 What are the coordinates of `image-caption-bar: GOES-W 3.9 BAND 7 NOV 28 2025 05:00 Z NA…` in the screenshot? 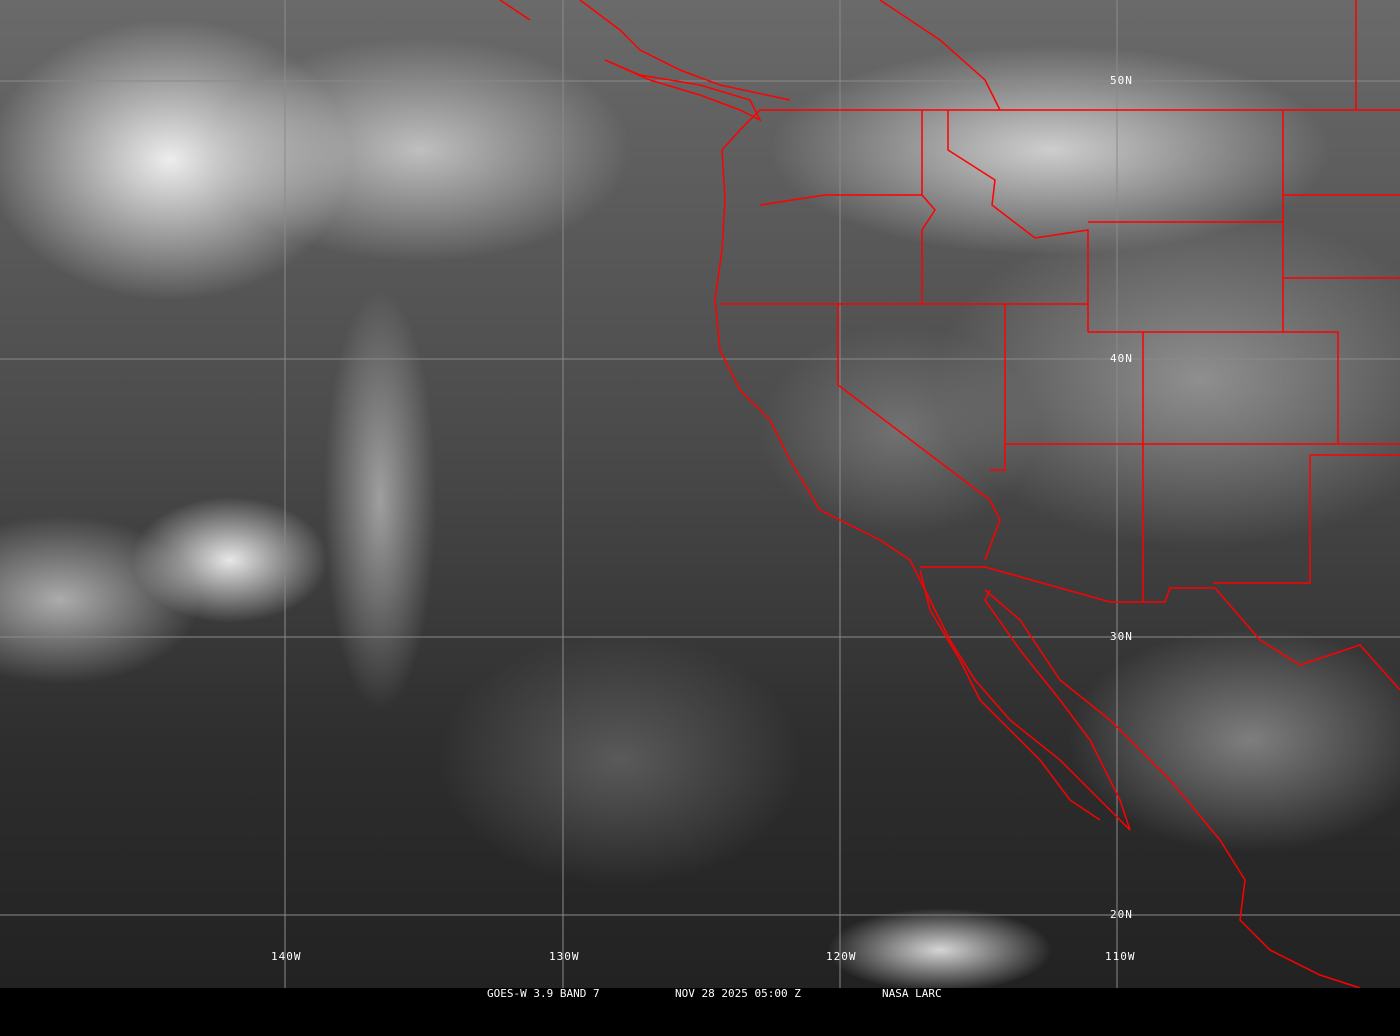 It's located at (700, 994).